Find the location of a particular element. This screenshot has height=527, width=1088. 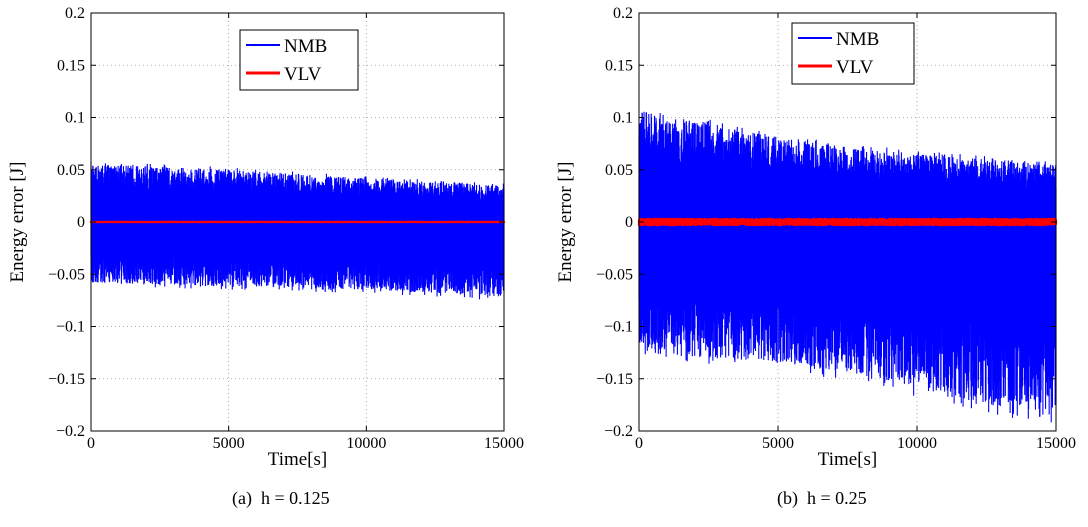

series-line-nmb is located at coordinates (297, 230).